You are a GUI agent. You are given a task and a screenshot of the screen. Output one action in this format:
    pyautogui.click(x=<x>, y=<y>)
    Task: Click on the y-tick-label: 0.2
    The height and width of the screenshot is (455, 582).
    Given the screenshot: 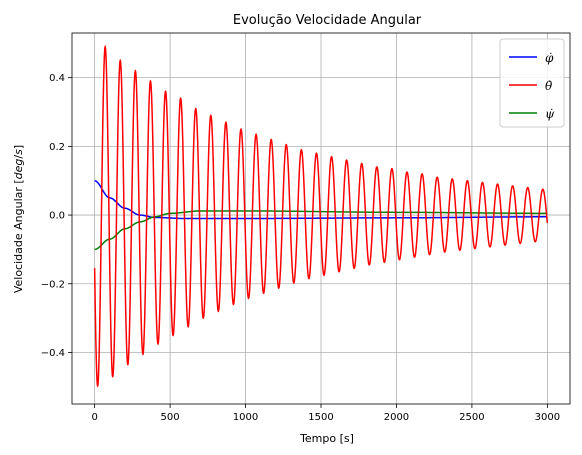 What is the action you would take?
    pyautogui.click(x=57, y=147)
    